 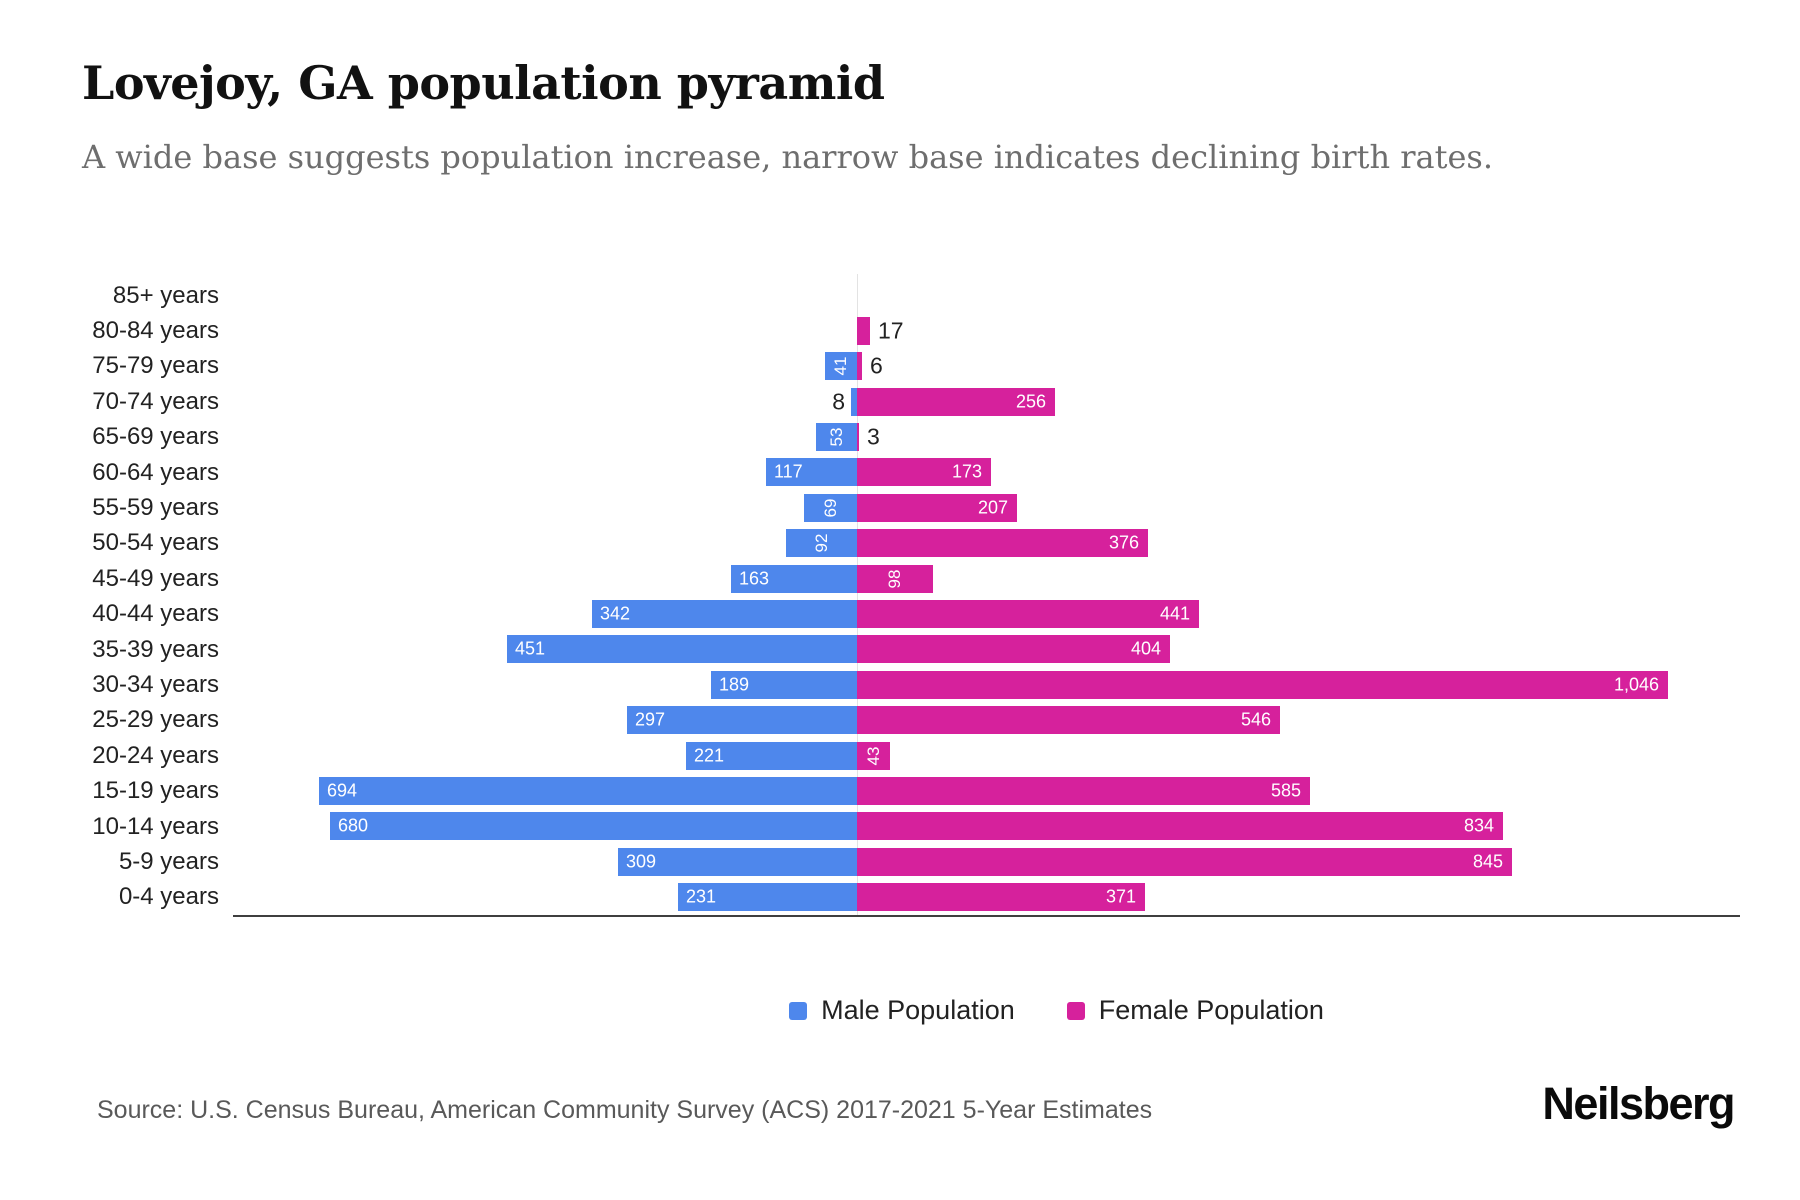 I want to click on legend-label-male: Male Population, so click(x=918, y=1010).